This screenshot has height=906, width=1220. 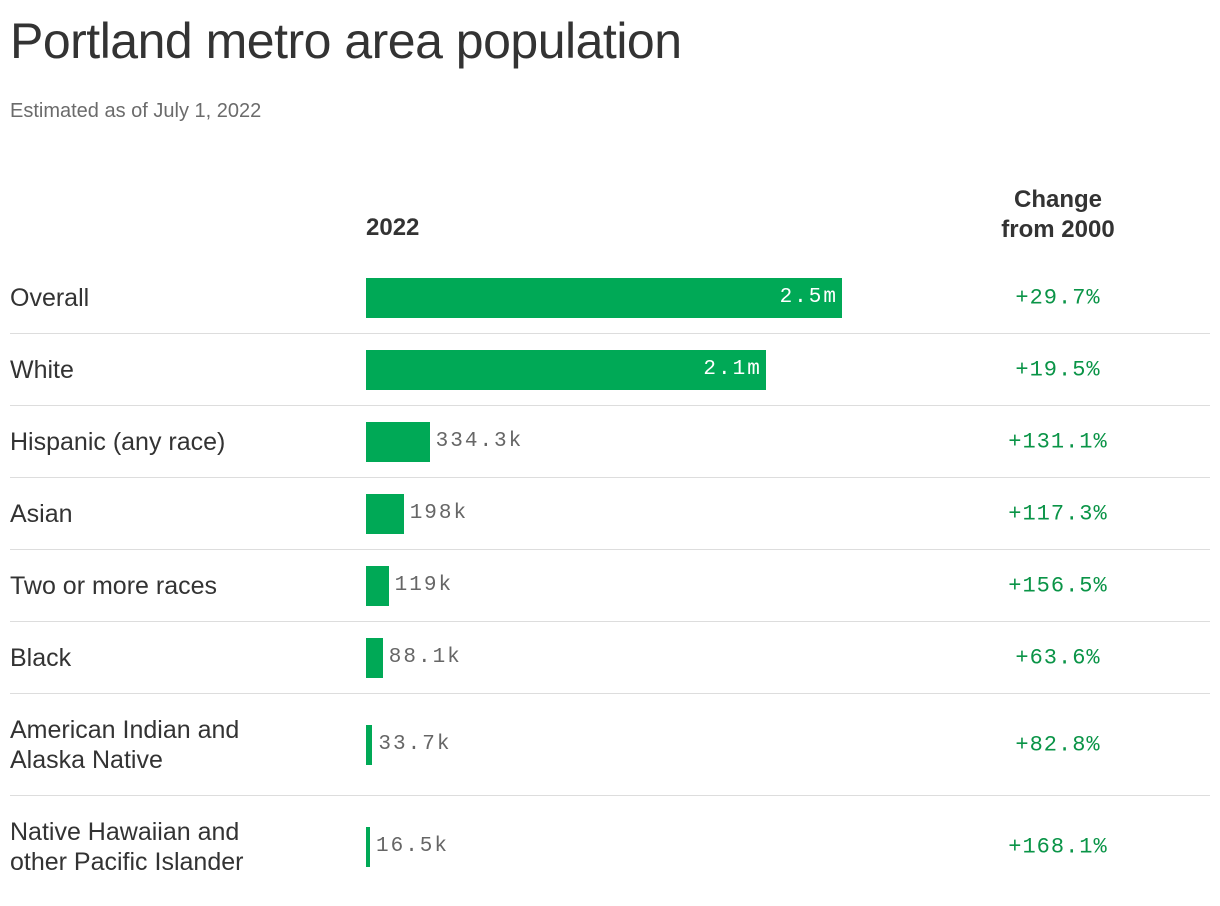 I want to click on change-label: +168.1%, so click(x=1058, y=846).